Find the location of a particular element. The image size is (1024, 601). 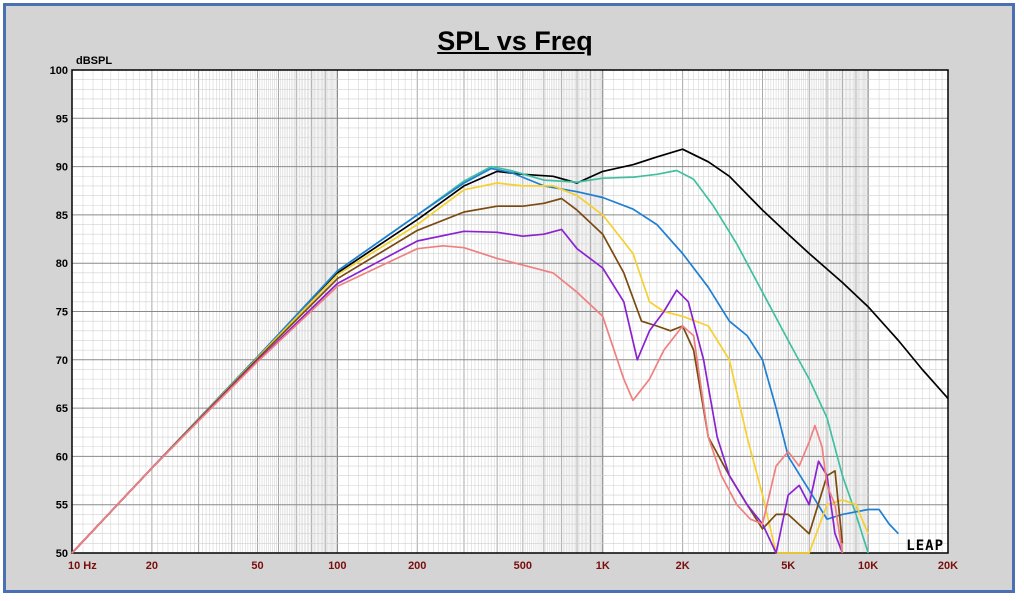

x-tick-label: 50 is located at coordinates (257, 566).